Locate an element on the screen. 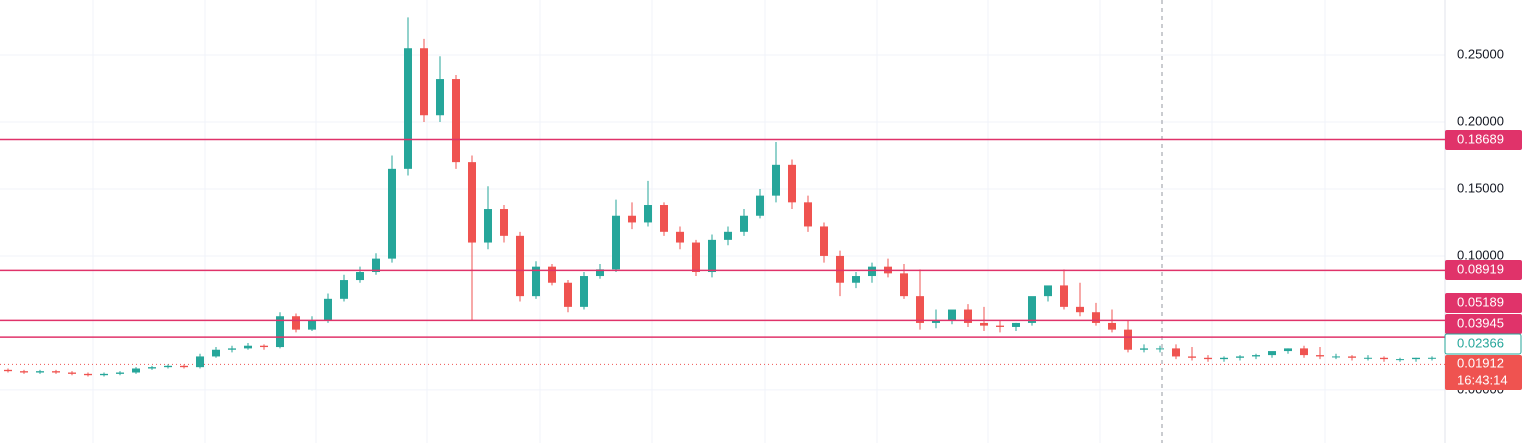 The width and height of the screenshot is (1536, 443). last-price-box is located at coordinates (1483, 372).